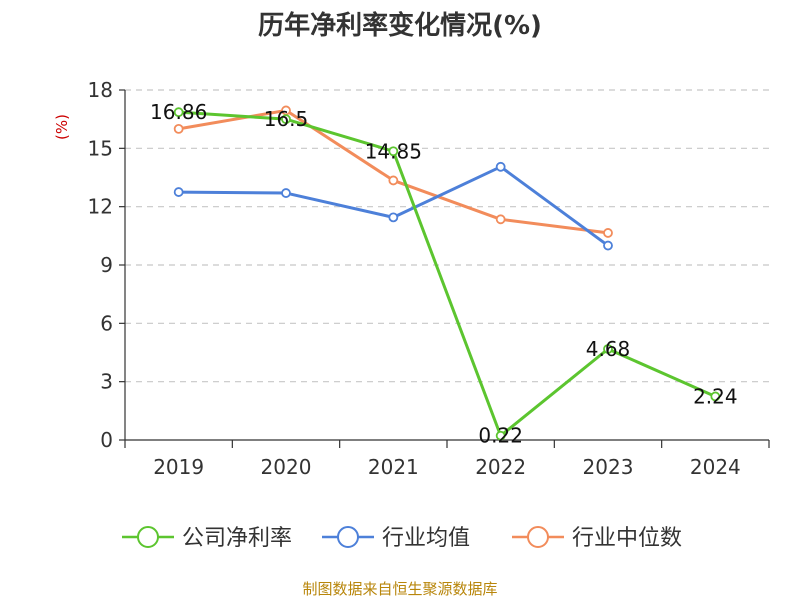  What do you see at coordinates (627, 538) in the screenshot?
I see `legend-label: 行业中位数` at bounding box center [627, 538].